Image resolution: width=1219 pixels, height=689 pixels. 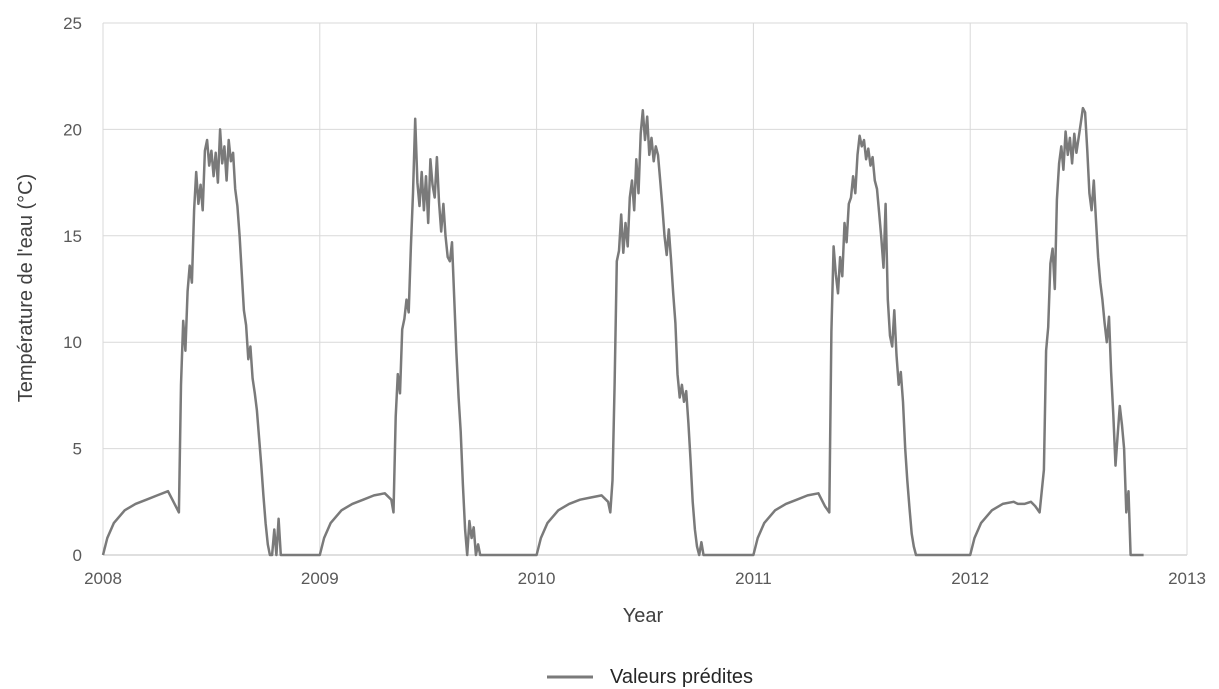 I want to click on x-tick-label: 2013, so click(x=1187, y=578).